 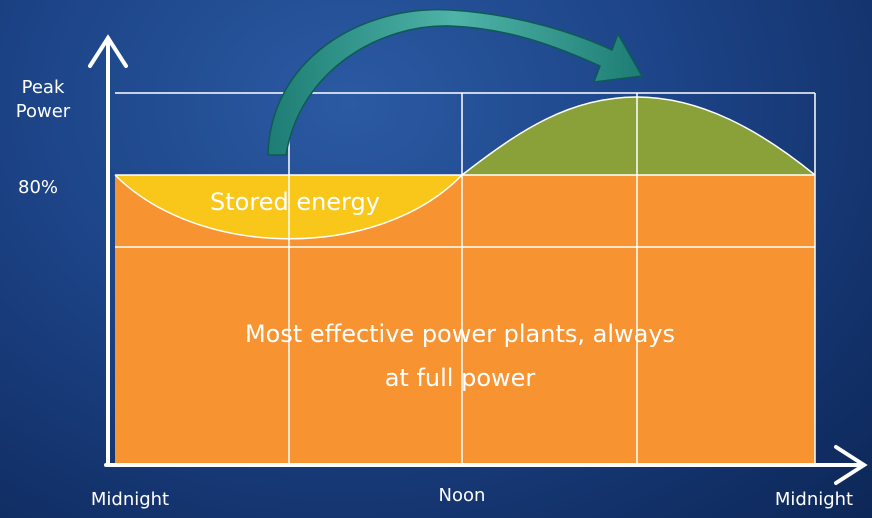 I want to click on shift-arrow, so click(x=455, y=82).